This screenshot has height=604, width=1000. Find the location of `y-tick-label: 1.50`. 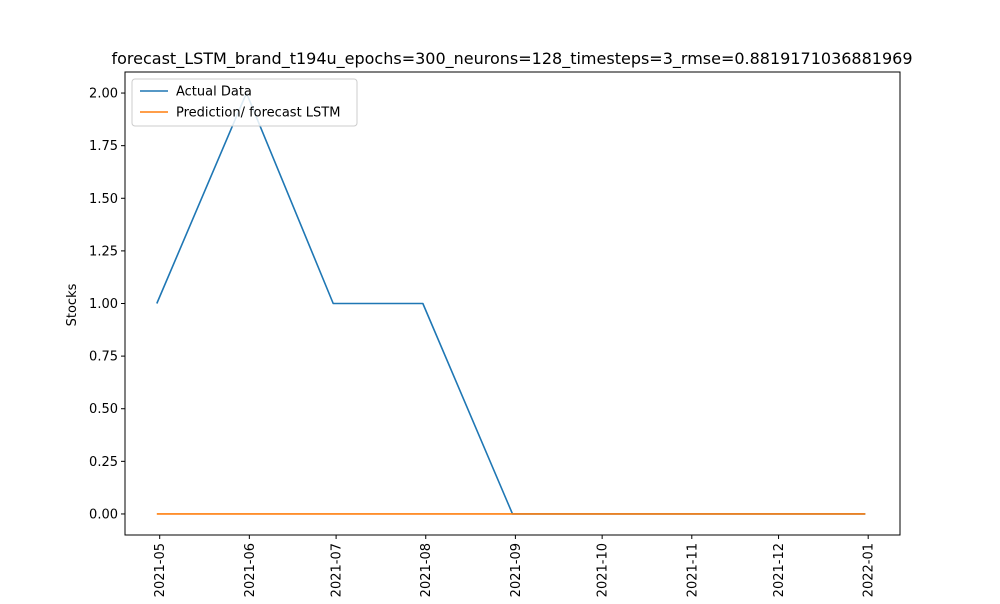

y-tick-label: 1.50 is located at coordinates (103, 199).